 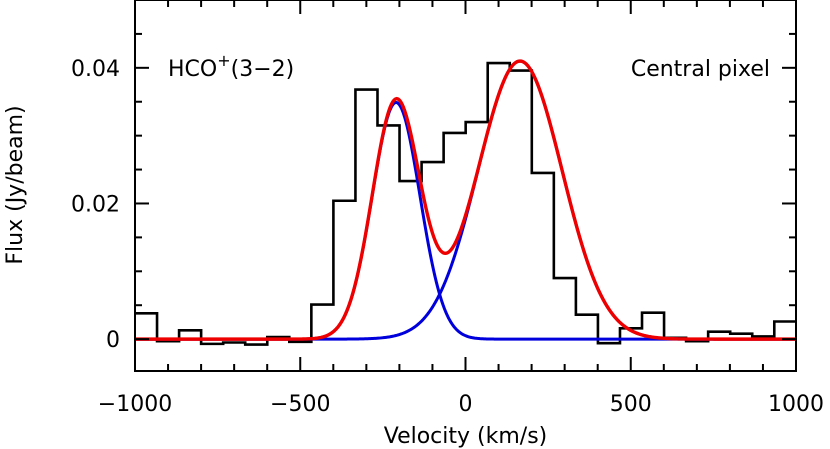 I want to click on x-tick-label: 1000, so click(x=796, y=404).